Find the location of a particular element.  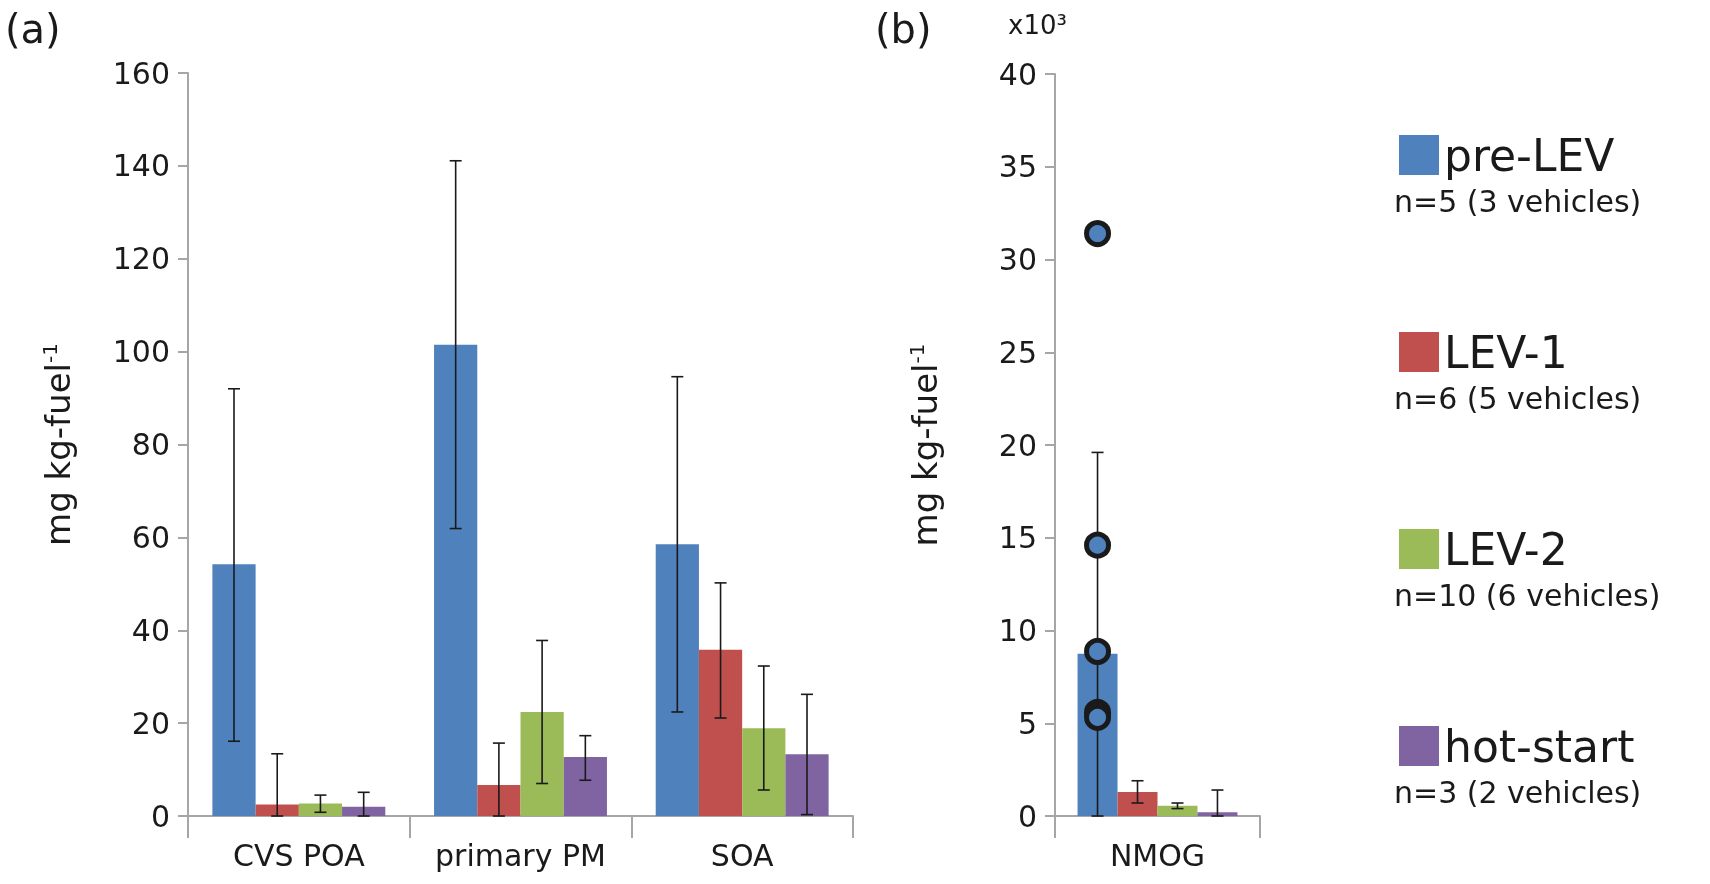

y-tick-label: 140 is located at coordinates (141, 166).